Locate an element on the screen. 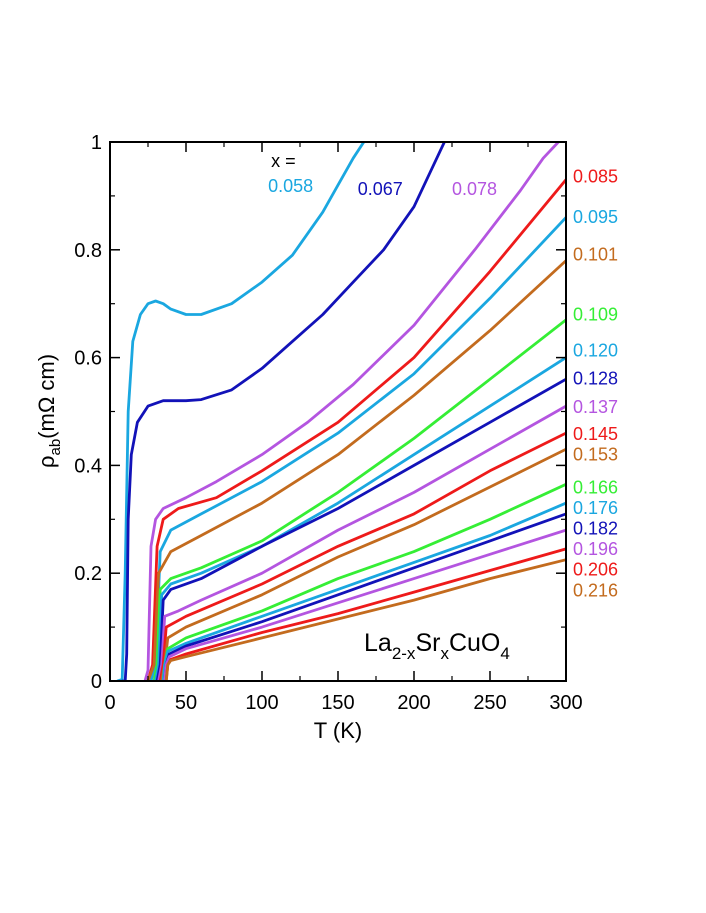 This screenshot has height=913, width=706. series-label-0.067: 0.067 is located at coordinates (380, 189).